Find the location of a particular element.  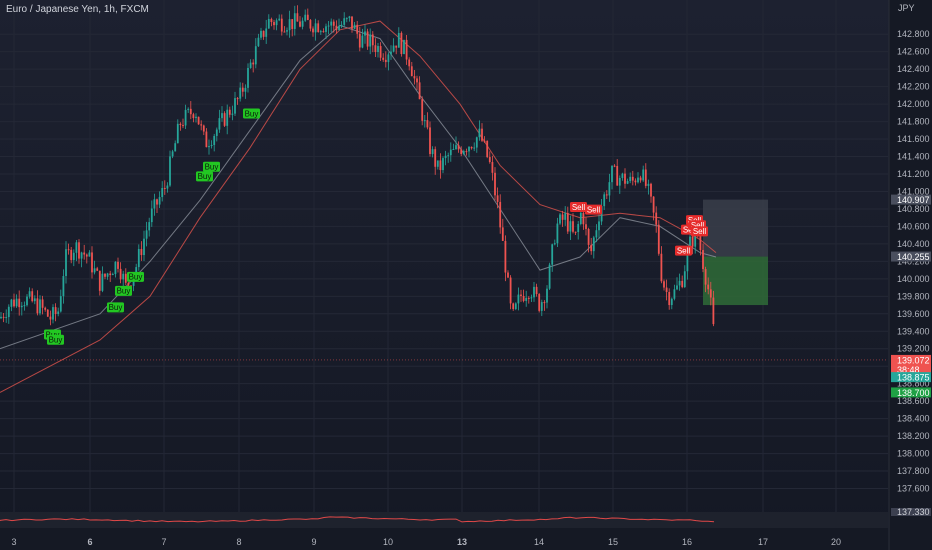

y-tick-label: 140.600 is located at coordinates (913, 226).